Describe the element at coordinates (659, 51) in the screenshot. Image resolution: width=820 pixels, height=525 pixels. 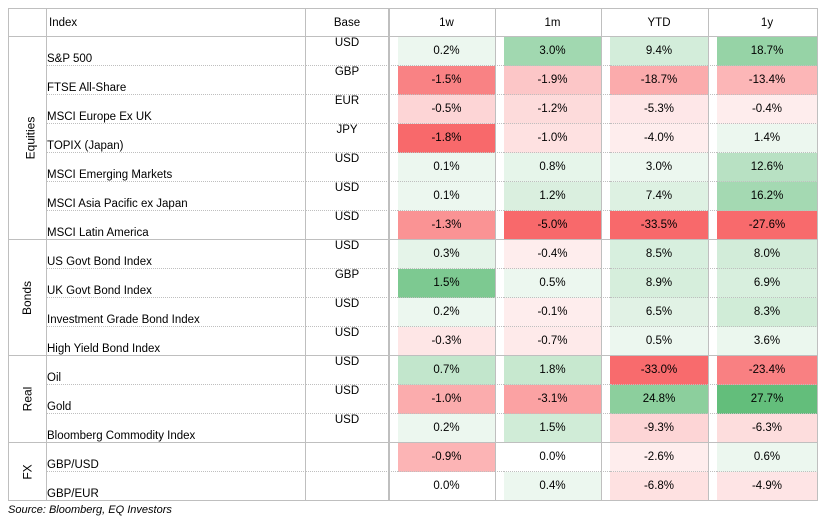
I see `ytd-value: 9.4%` at that location.